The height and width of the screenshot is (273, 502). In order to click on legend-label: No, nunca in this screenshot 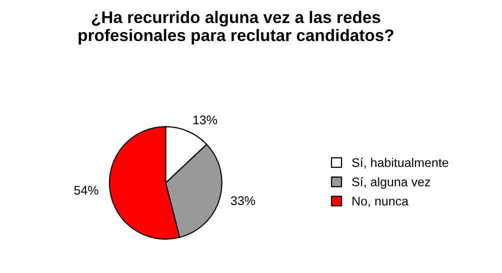, I will do `click(380, 202)`.